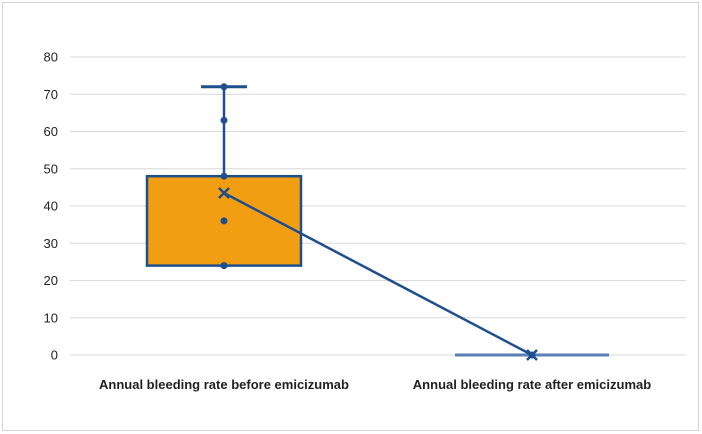  Describe the element at coordinates (532, 384) in the screenshot. I see `x-category-label-1: Annual bleeding rate after emicizumab` at that location.